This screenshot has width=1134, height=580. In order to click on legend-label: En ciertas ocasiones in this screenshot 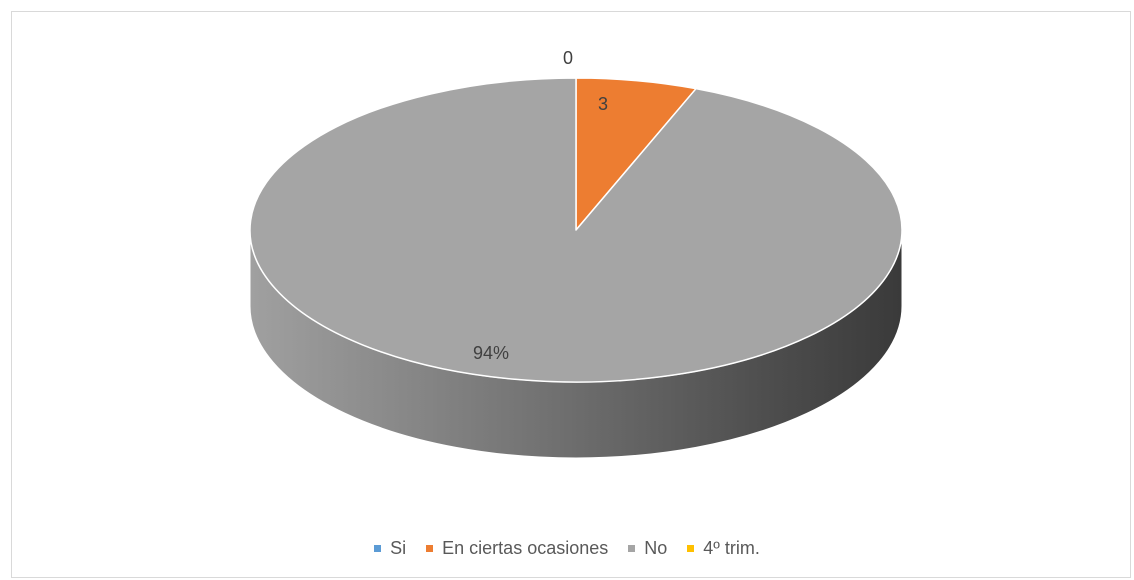, I will do `click(525, 548)`.